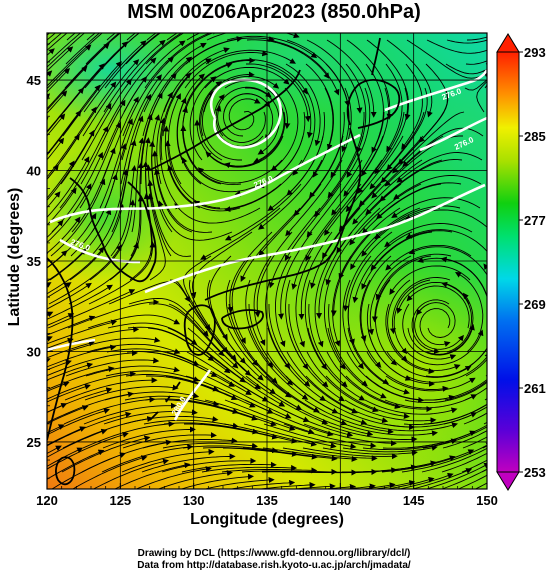 This screenshot has width=548, height=573. I want to click on colorbar-tick-label: 269, so click(535, 304).